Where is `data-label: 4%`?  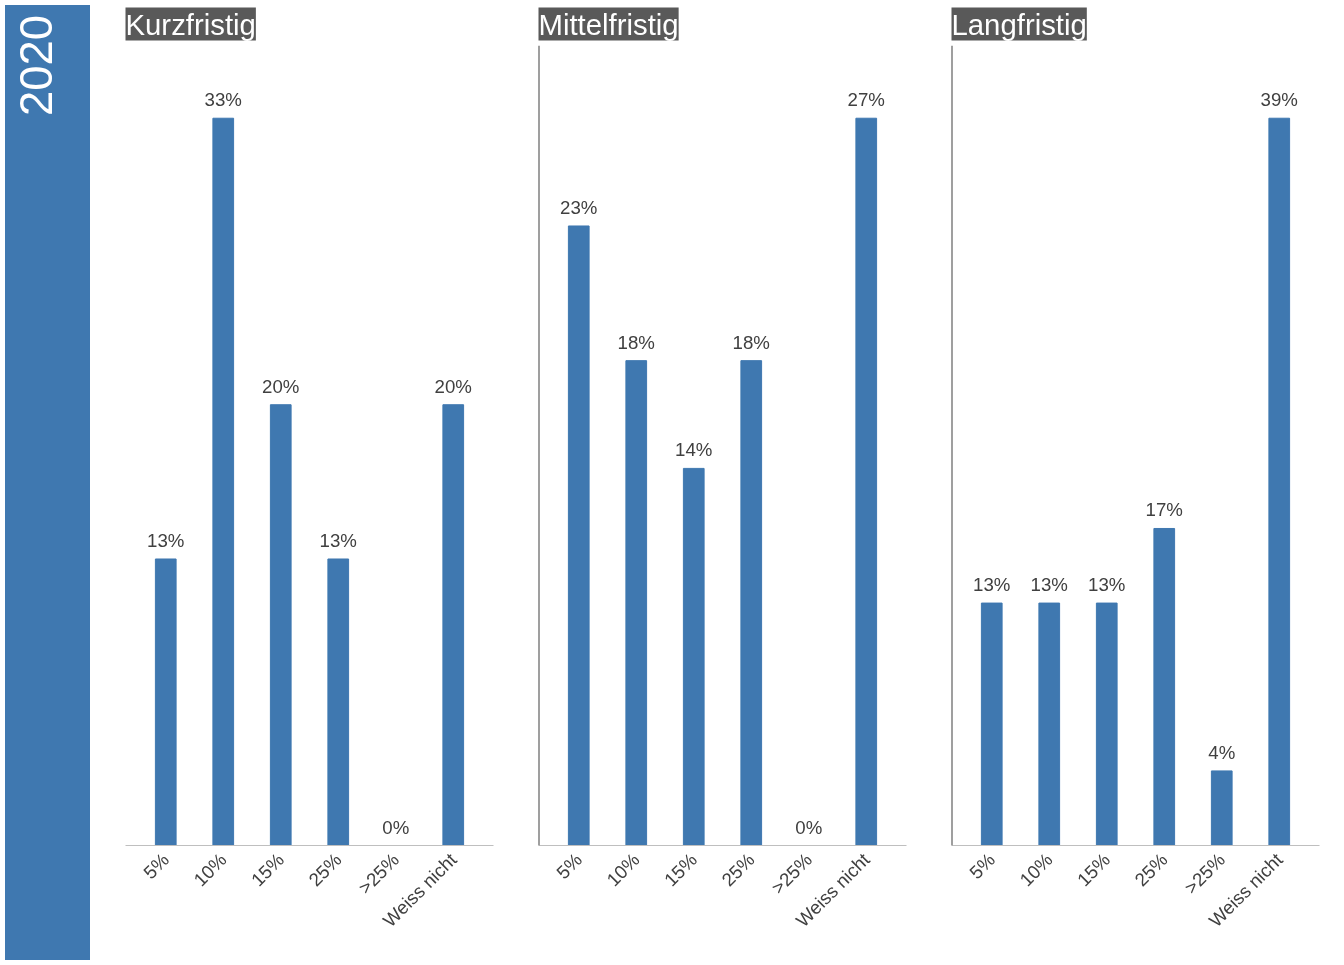
data-label: 4% is located at coordinates (1222, 752).